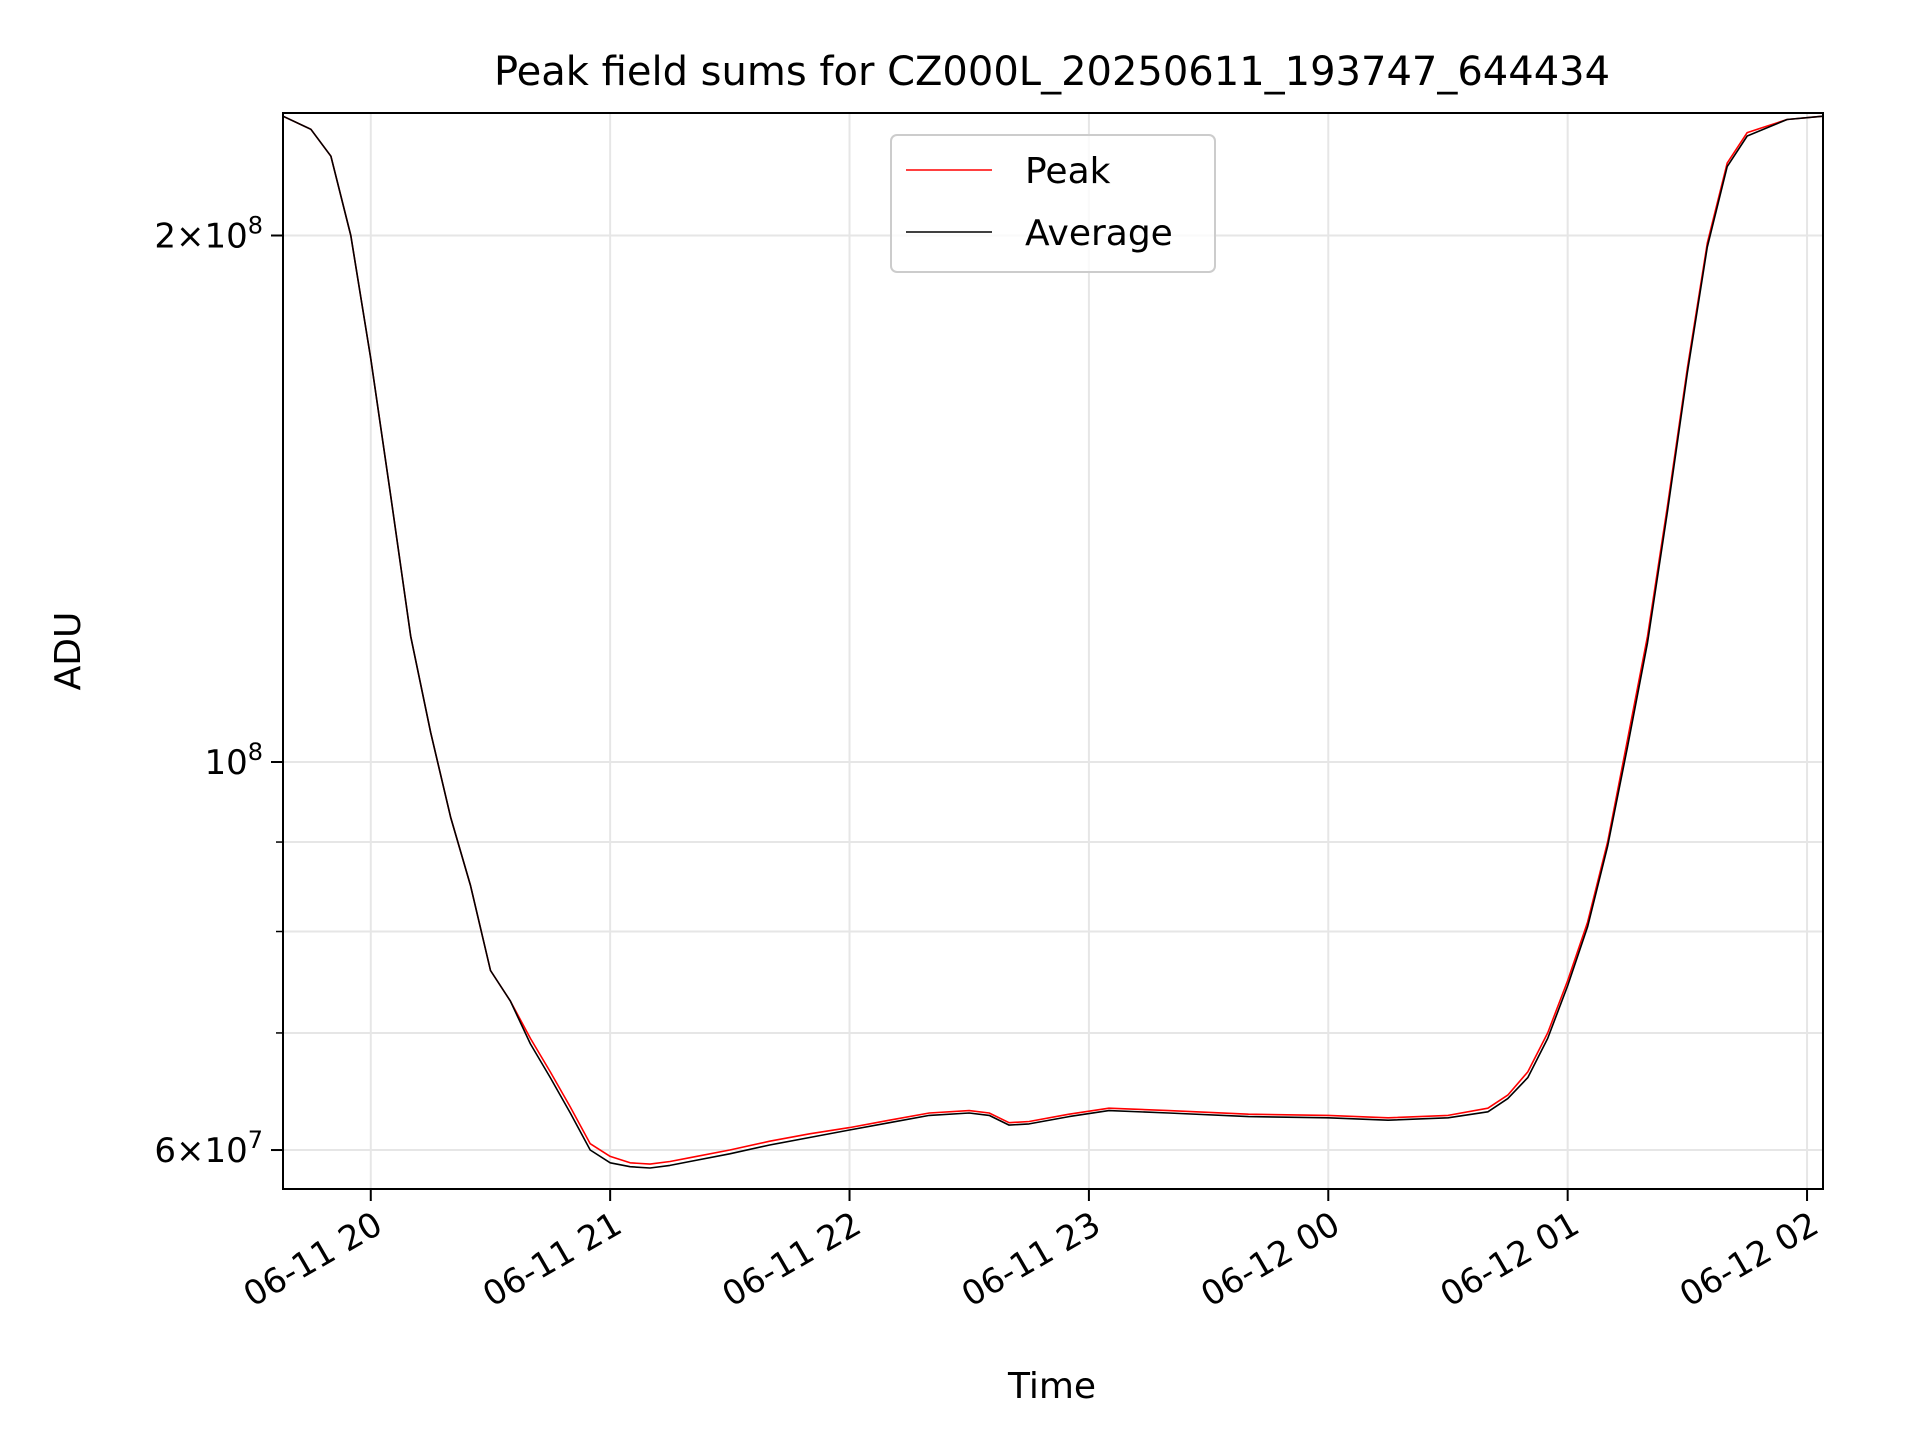 This screenshot has height=1440, width=1920. I want to click on x-axis-label: Time, so click(1051, 1386).